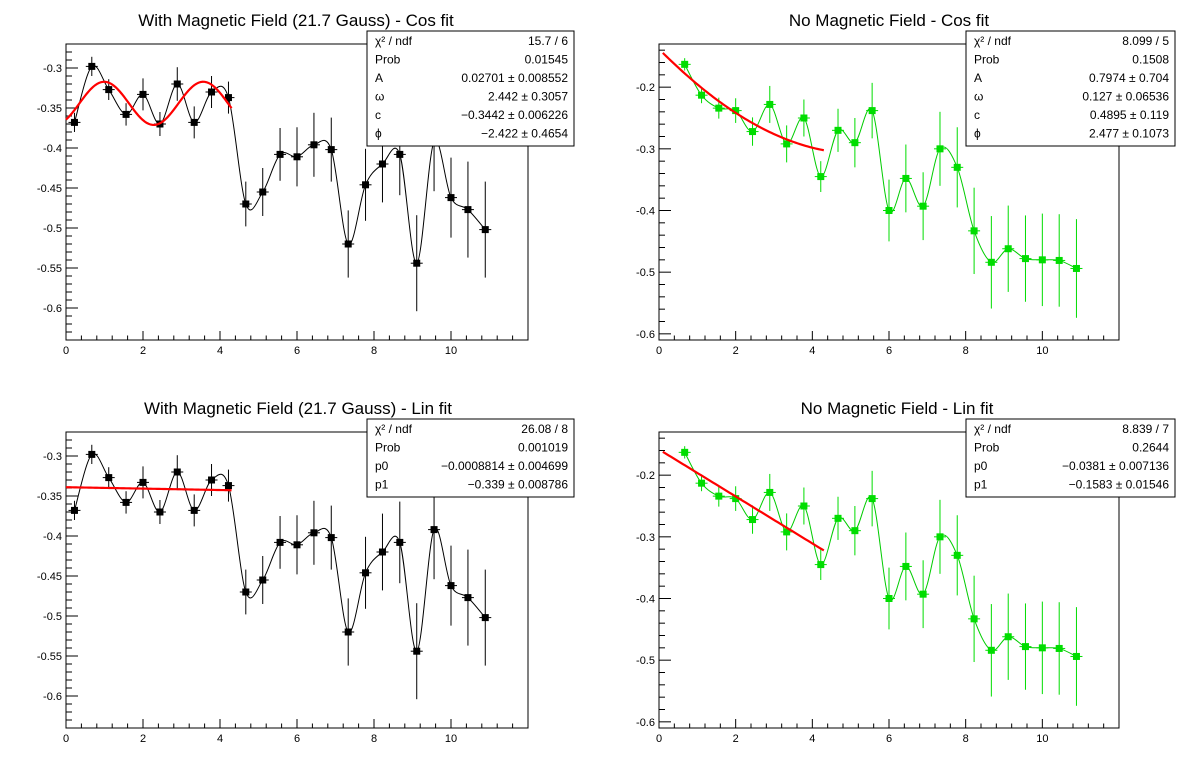 Image resolution: width=1198 pixels, height=775 pixels. I want to click on chart-title: No Magnetic Field - Cos fit, so click(889, 20).